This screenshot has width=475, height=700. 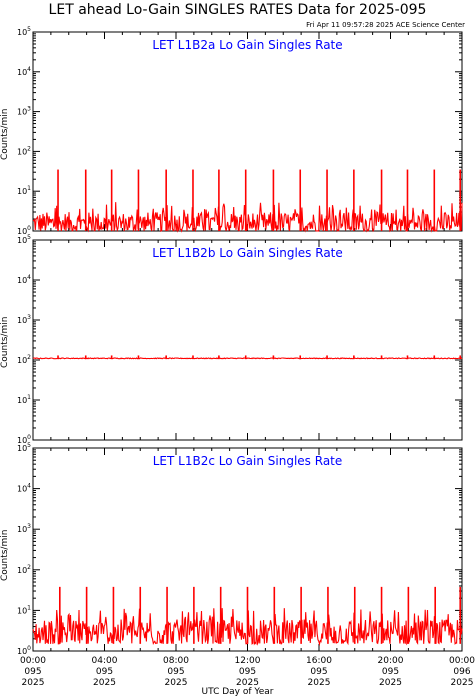 I want to click on x-tick-label: 04:00, so click(x=105, y=661).